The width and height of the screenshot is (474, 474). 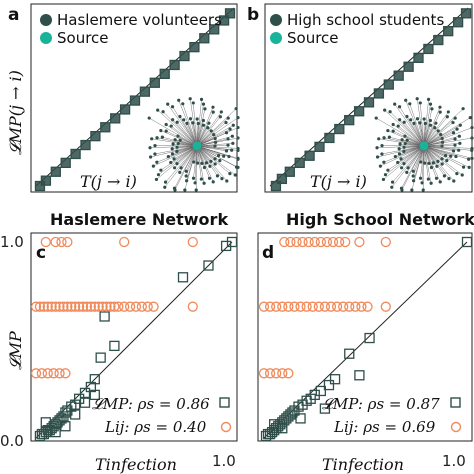 What do you see at coordinates (365, 20) in the screenshot?
I see `legend-b-label-0: High school students` at bounding box center [365, 20].